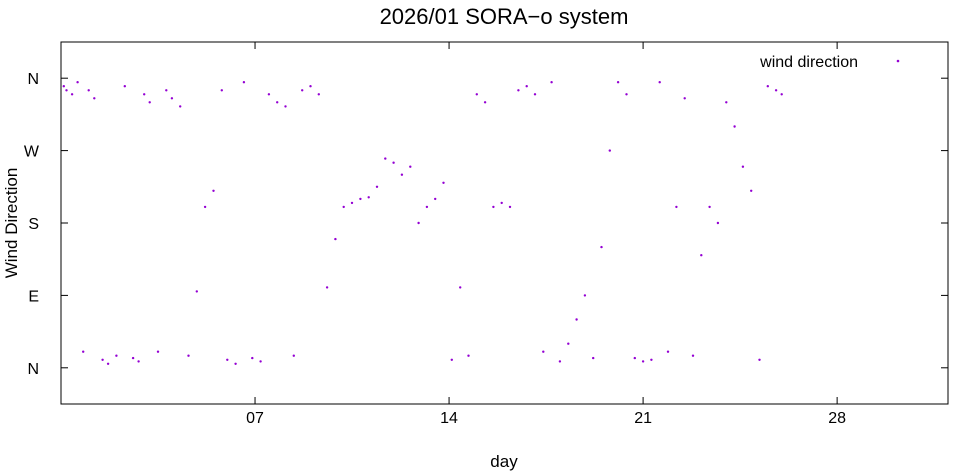 This screenshot has width=960, height=475. I want to click on x-tick-label: 28, so click(837, 418).